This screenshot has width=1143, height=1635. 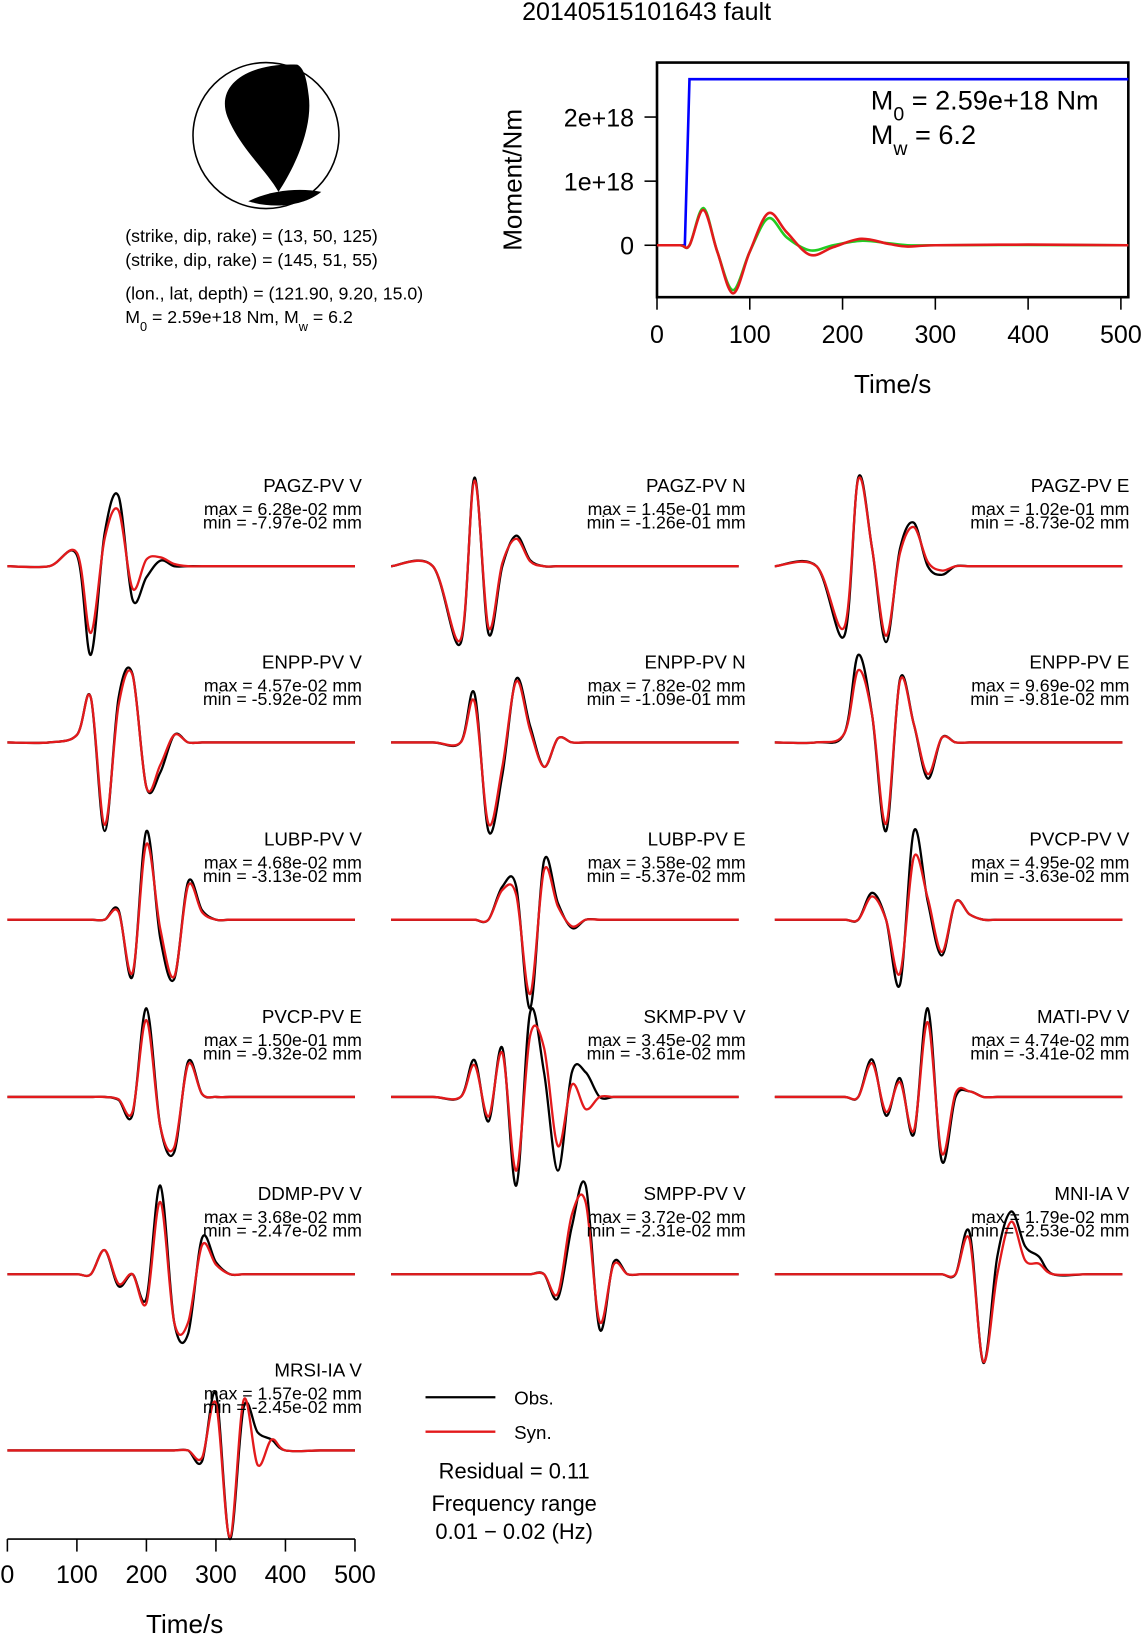 I want to click on station-label: PVCP-PV V, so click(x=1079, y=839).